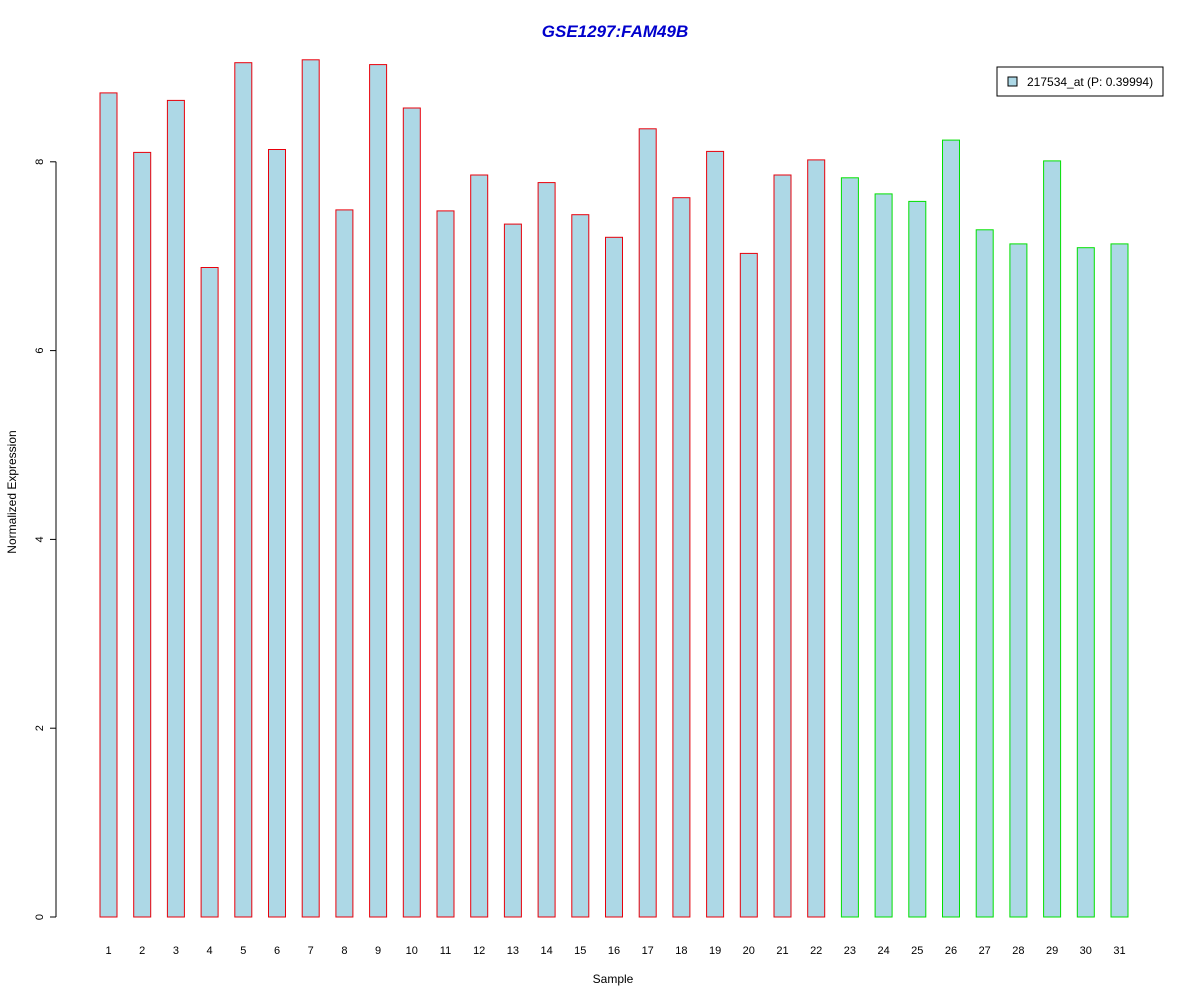  What do you see at coordinates (479, 951) in the screenshot?
I see `x-tick-label: 12` at bounding box center [479, 951].